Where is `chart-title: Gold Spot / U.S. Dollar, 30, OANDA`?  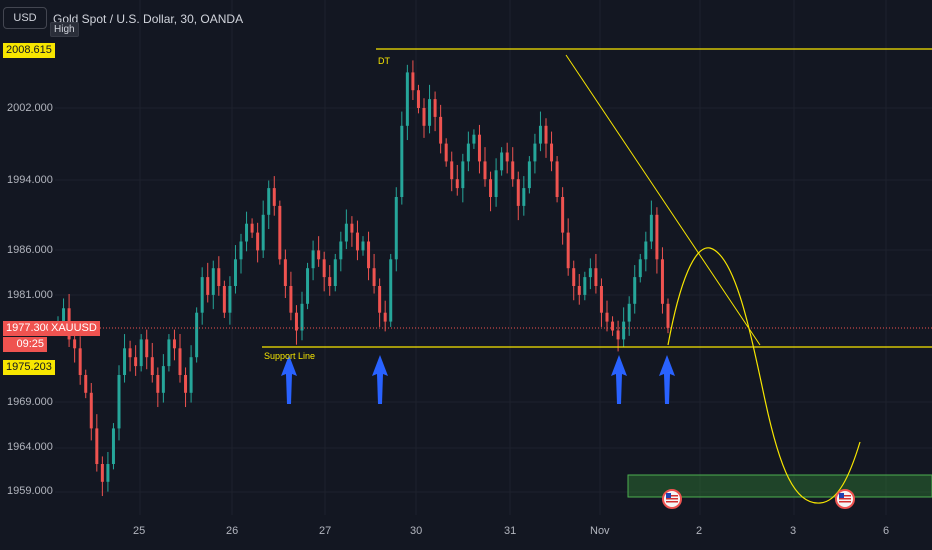 chart-title: Gold Spot / U.S. Dollar, 30, OANDA is located at coordinates (148, 19).